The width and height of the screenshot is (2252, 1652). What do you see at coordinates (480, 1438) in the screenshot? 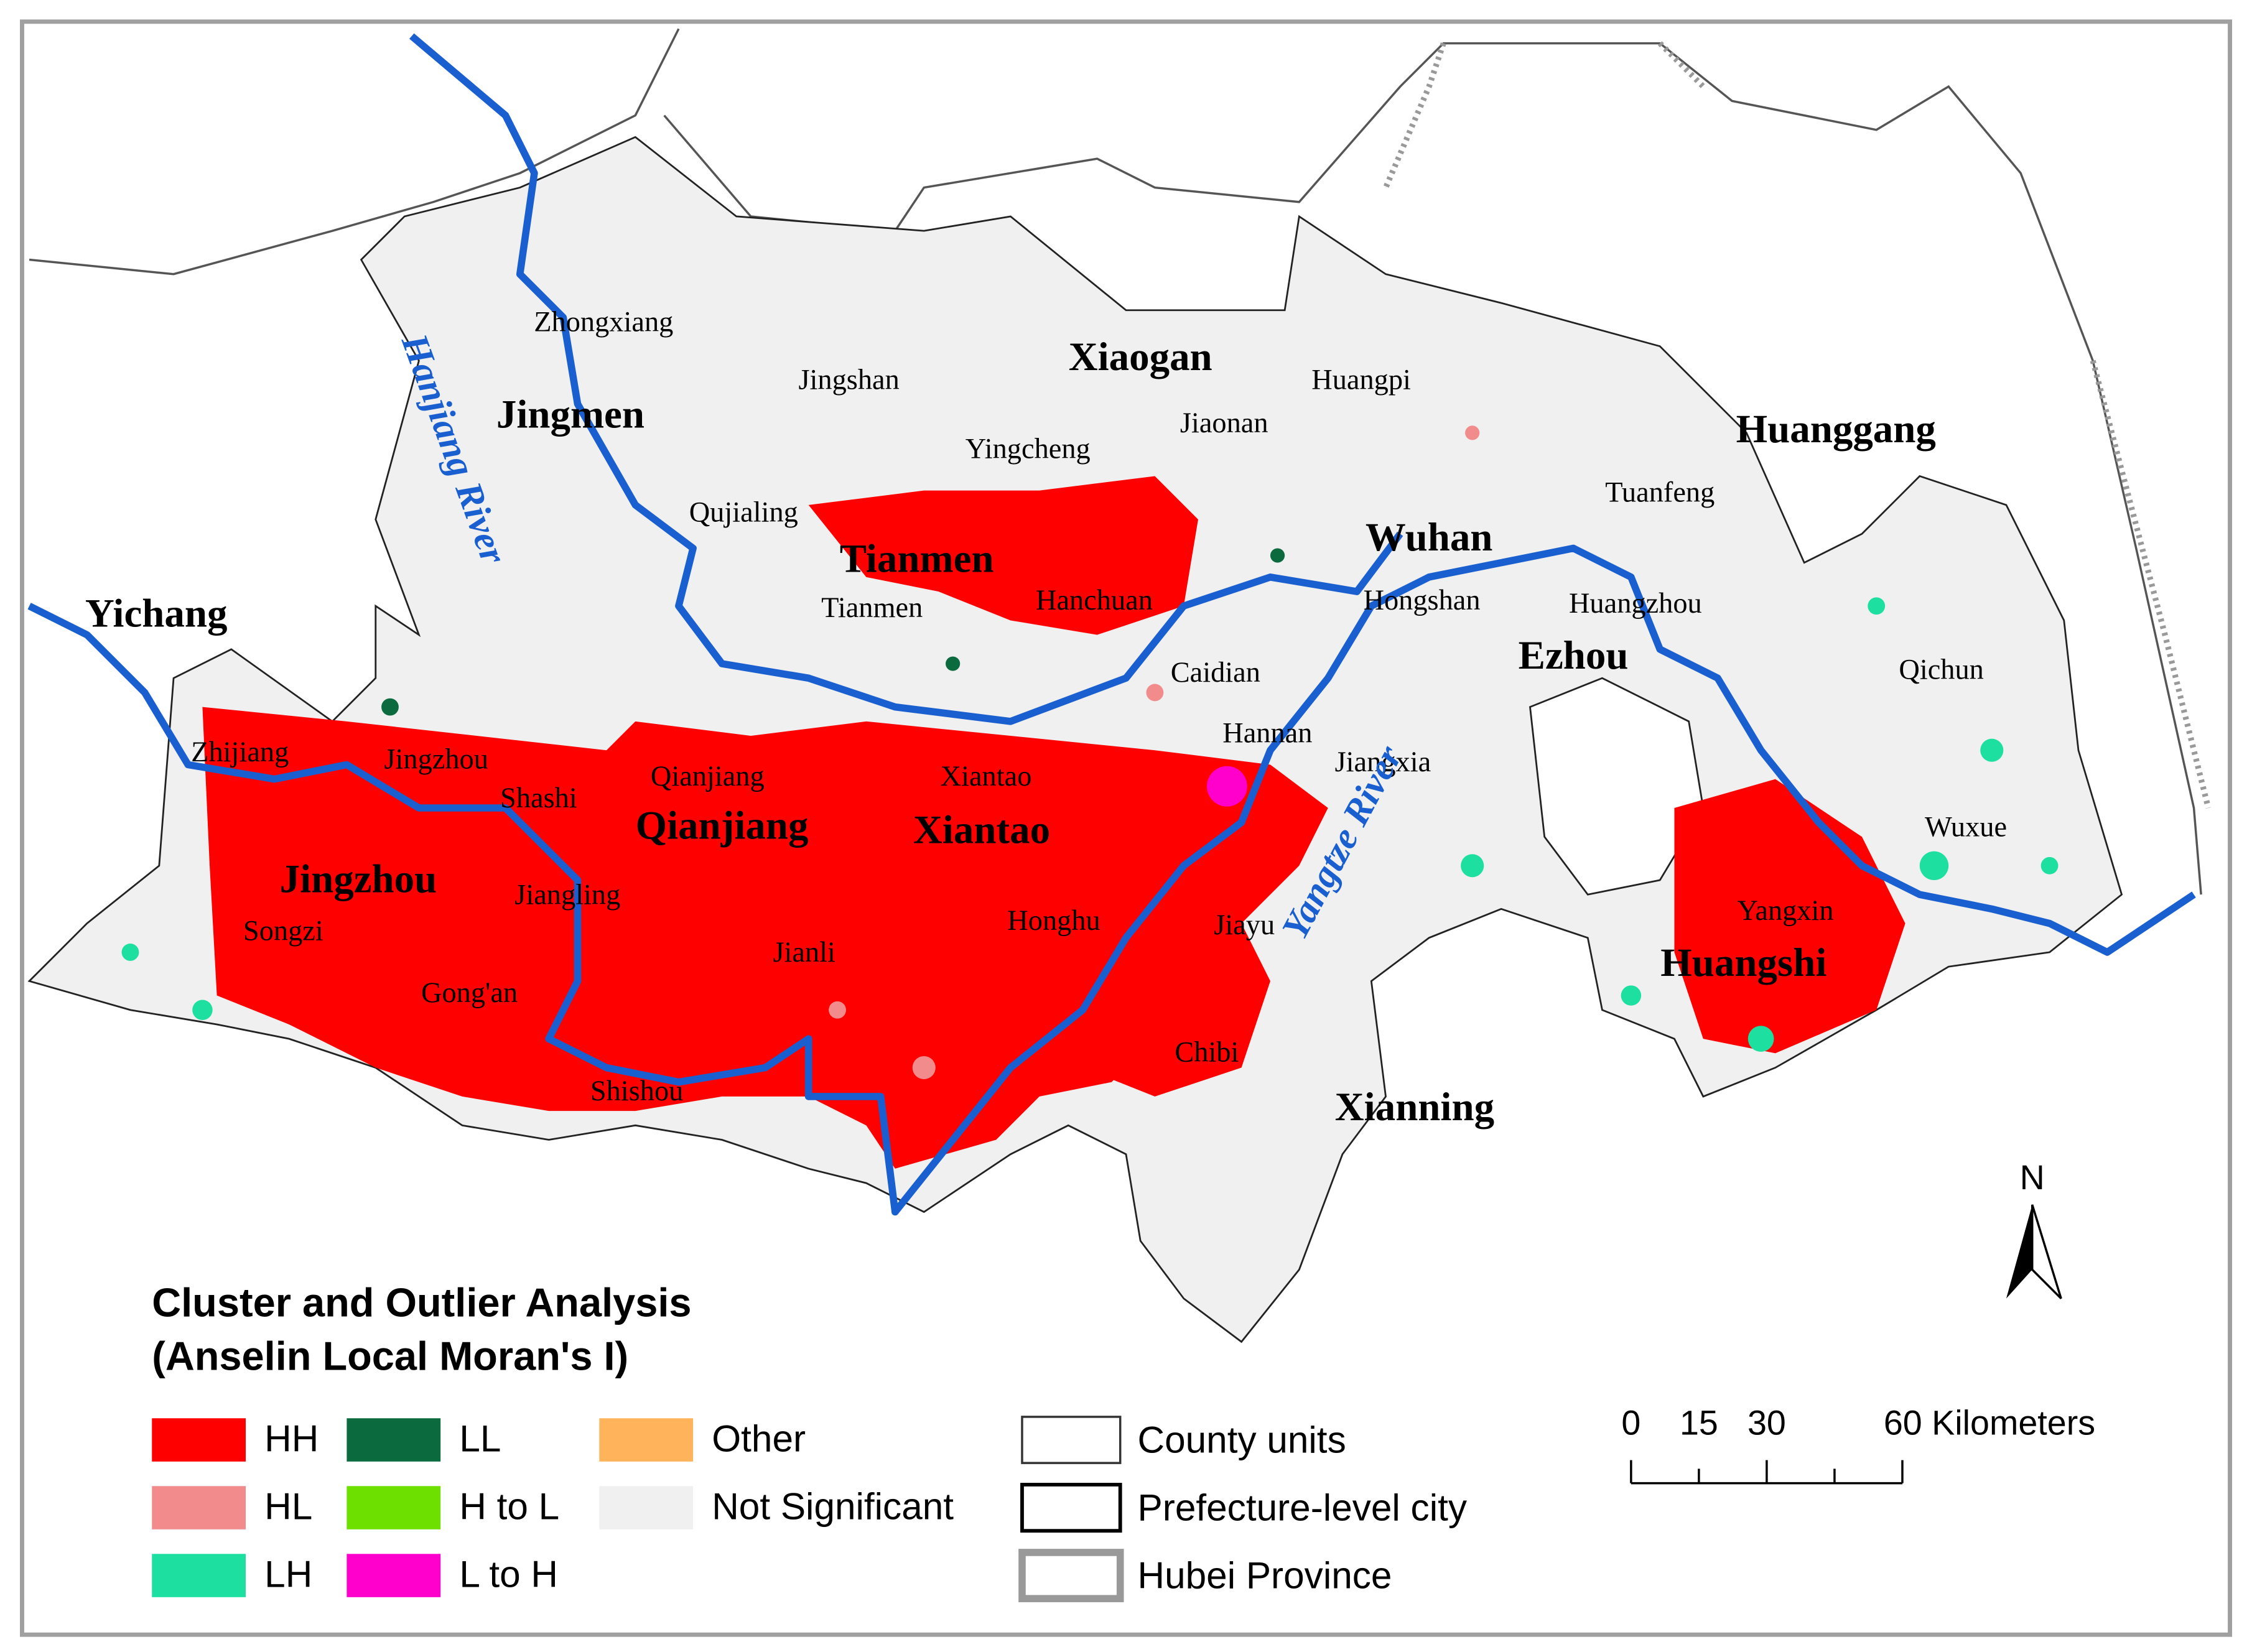
I see `legend-label: LL` at bounding box center [480, 1438].